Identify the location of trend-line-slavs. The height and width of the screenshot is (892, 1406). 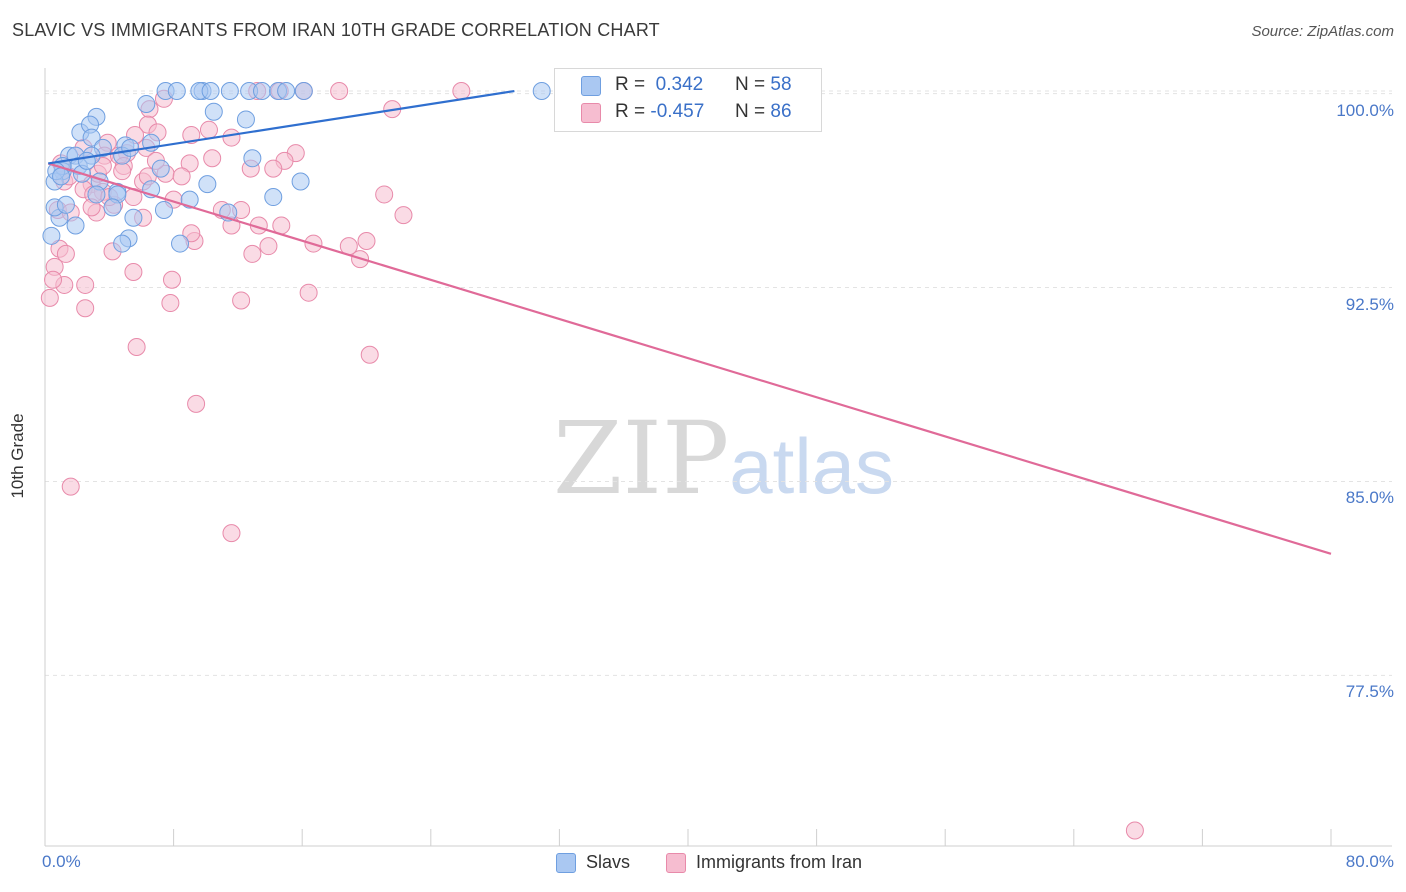
(281, 127).